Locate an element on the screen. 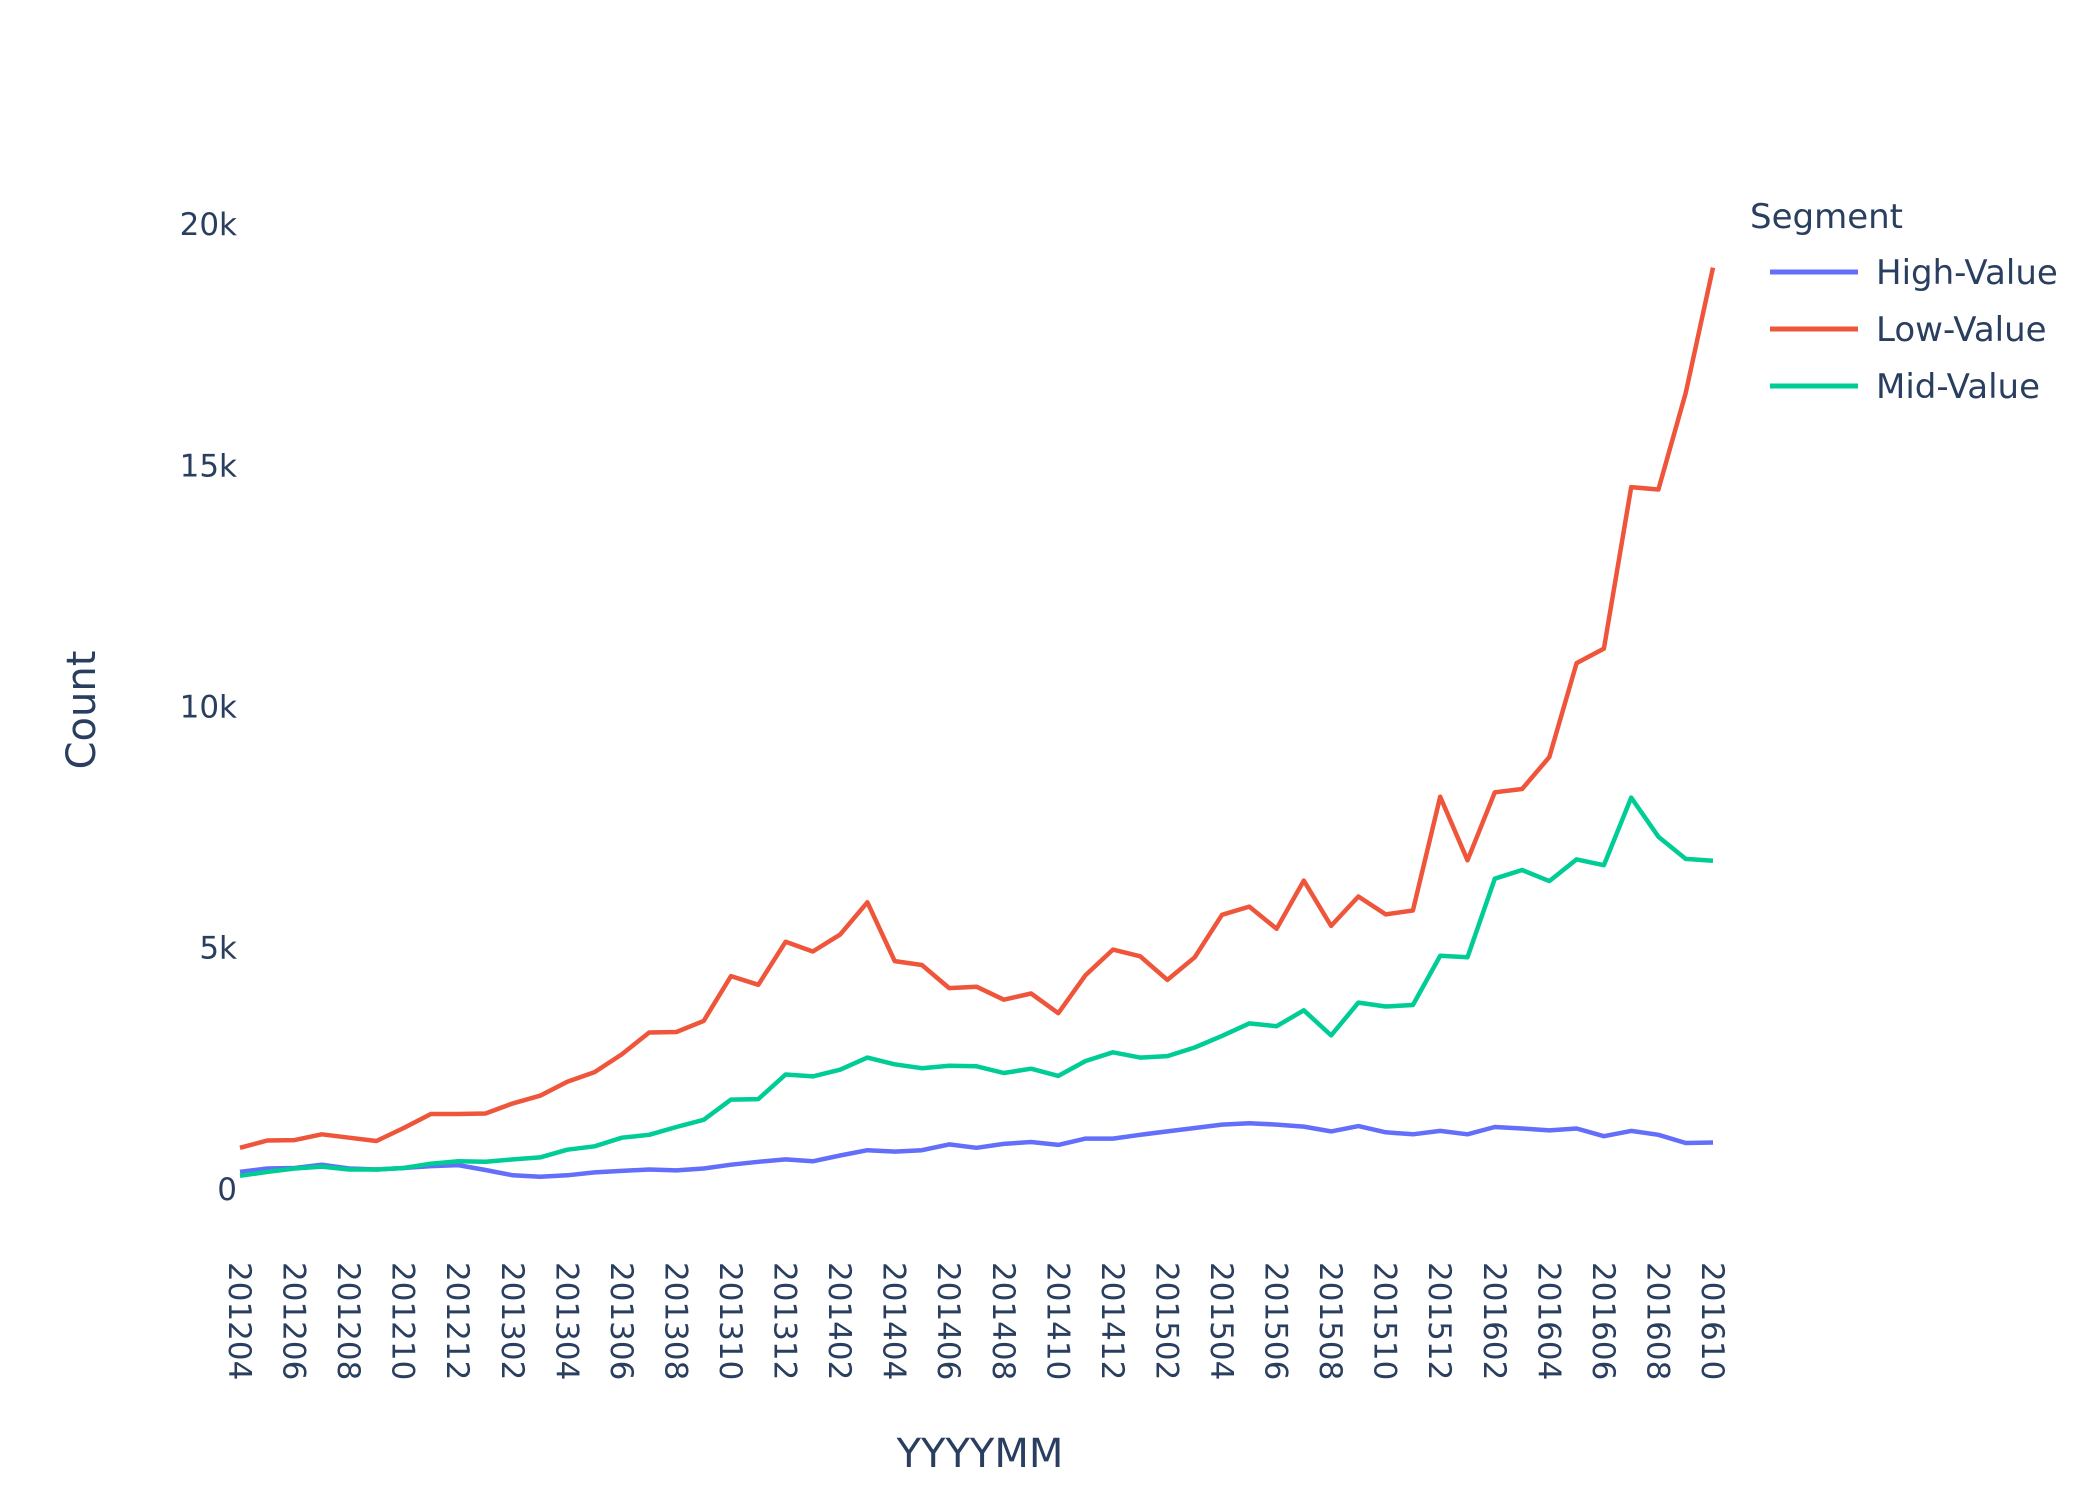 The height and width of the screenshot is (1500, 2100). legend-label: Low-Value is located at coordinates (1961, 330).